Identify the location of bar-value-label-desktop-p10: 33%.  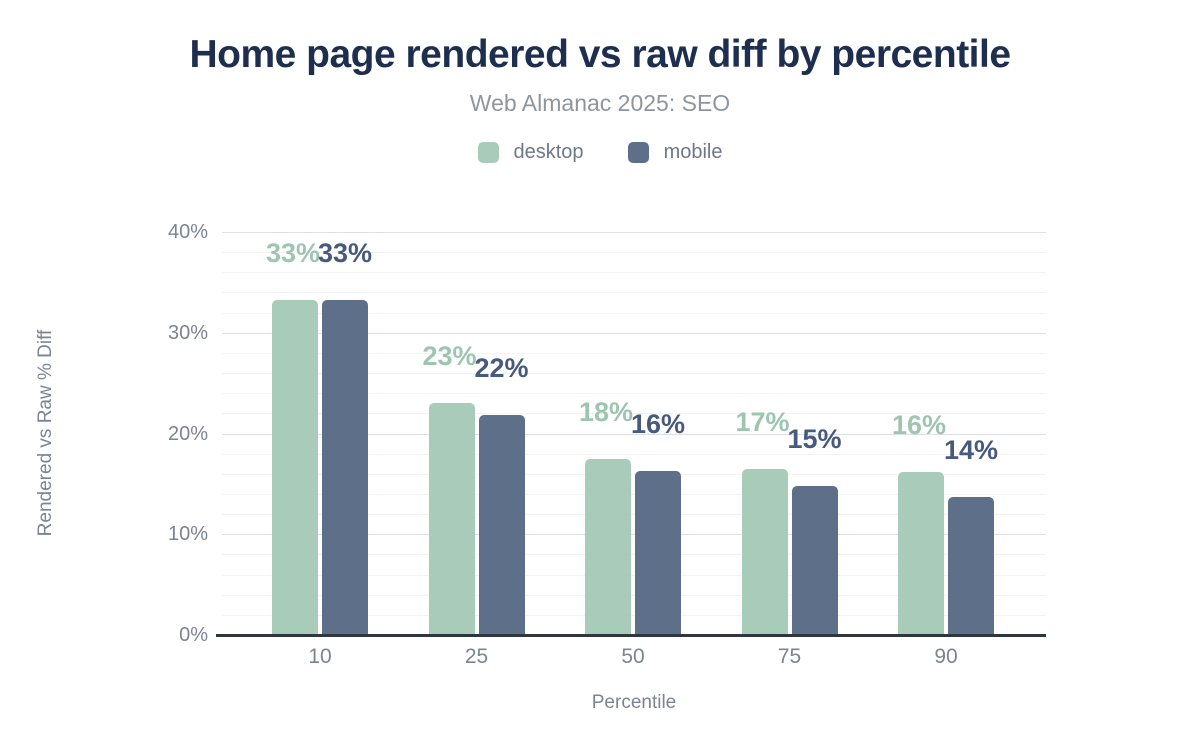
(293, 252).